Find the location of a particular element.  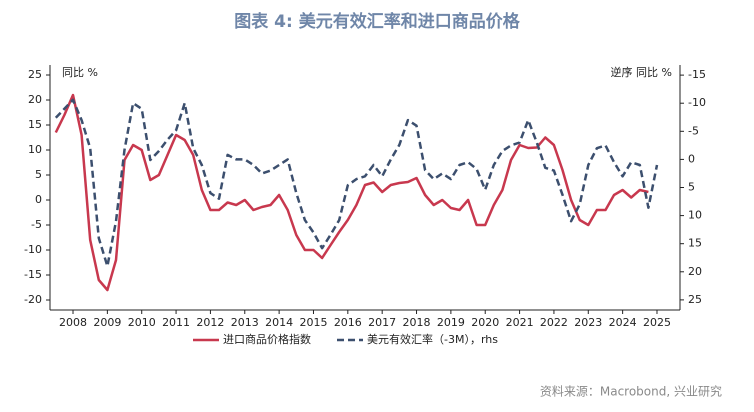

x-tick-label: 2012 is located at coordinates (210, 322).